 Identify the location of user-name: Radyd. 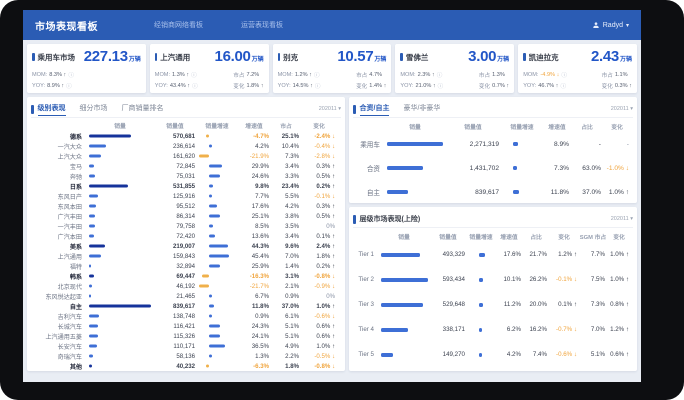
(612, 25).